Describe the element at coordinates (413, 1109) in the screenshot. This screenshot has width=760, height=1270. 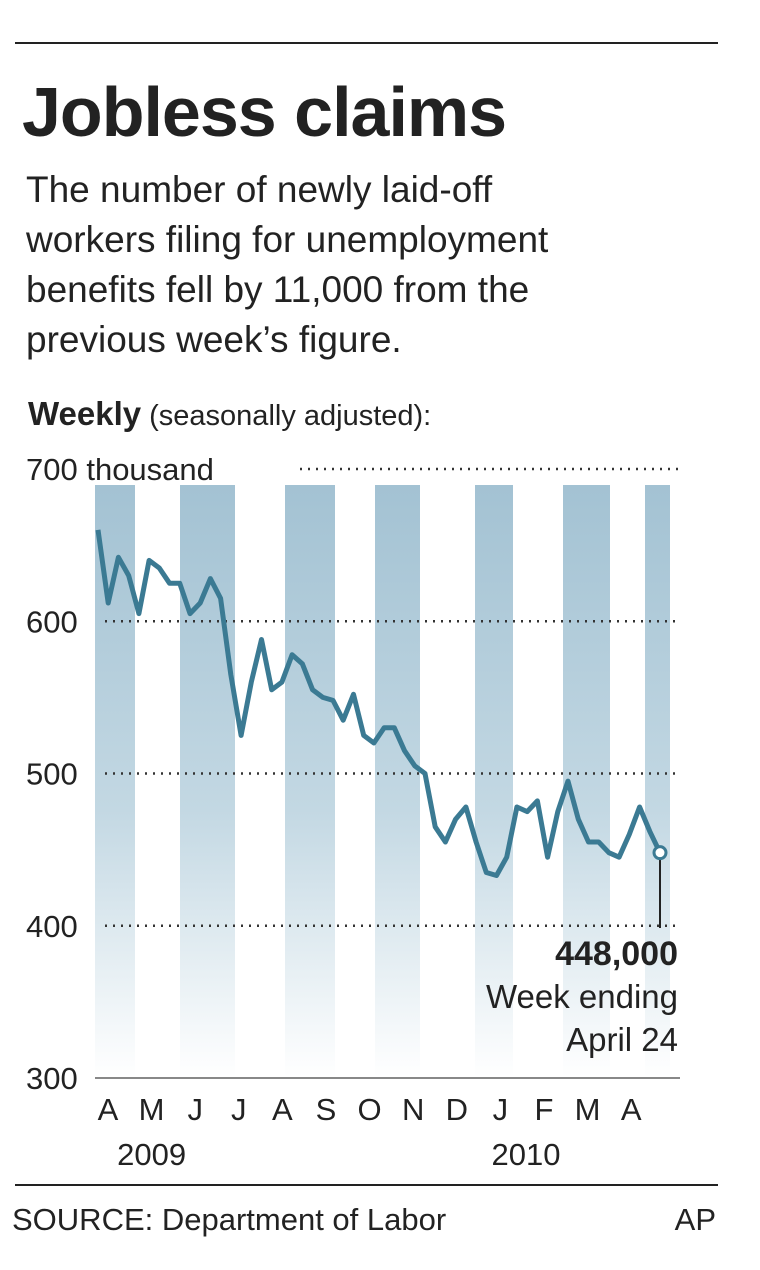
I see `x-tick-label: N` at that location.